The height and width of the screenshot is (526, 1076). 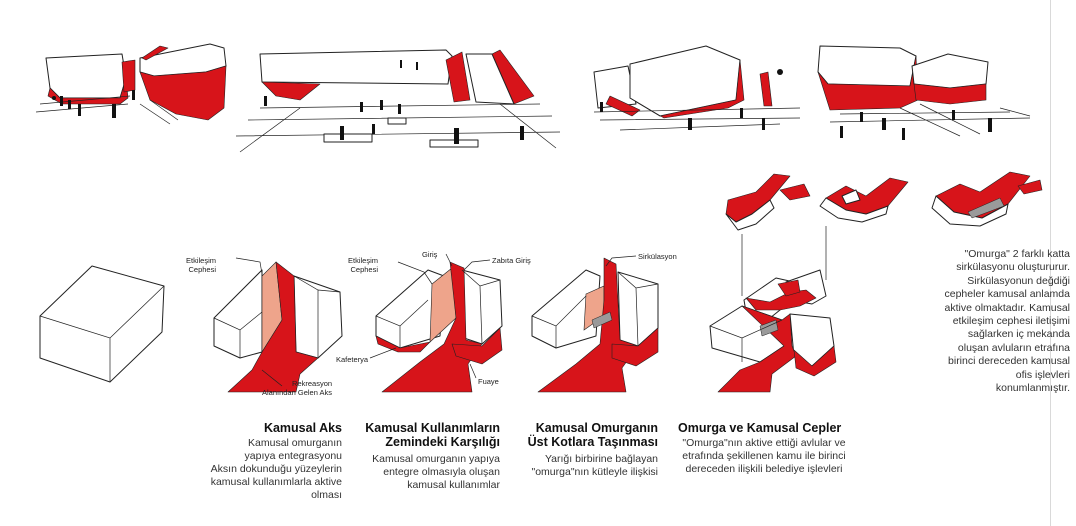 What do you see at coordinates (511, 260) in the screenshot?
I see `label-zabita-giris: Zabıta Giriş` at bounding box center [511, 260].